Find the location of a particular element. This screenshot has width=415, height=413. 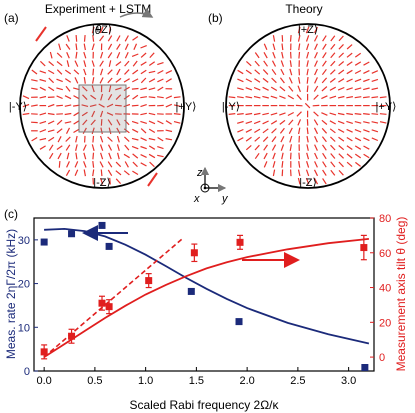

x-tick-label: 3.0 is located at coordinates (348, 381).